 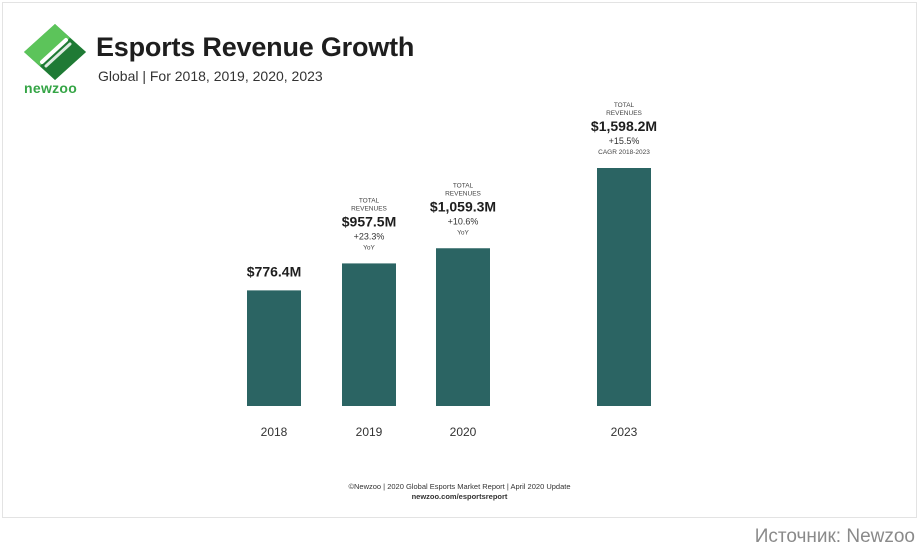 What do you see at coordinates (369, 247) in the screenshot?
I see `growth-note-2019: YoY` at bounding box center [369, 247].